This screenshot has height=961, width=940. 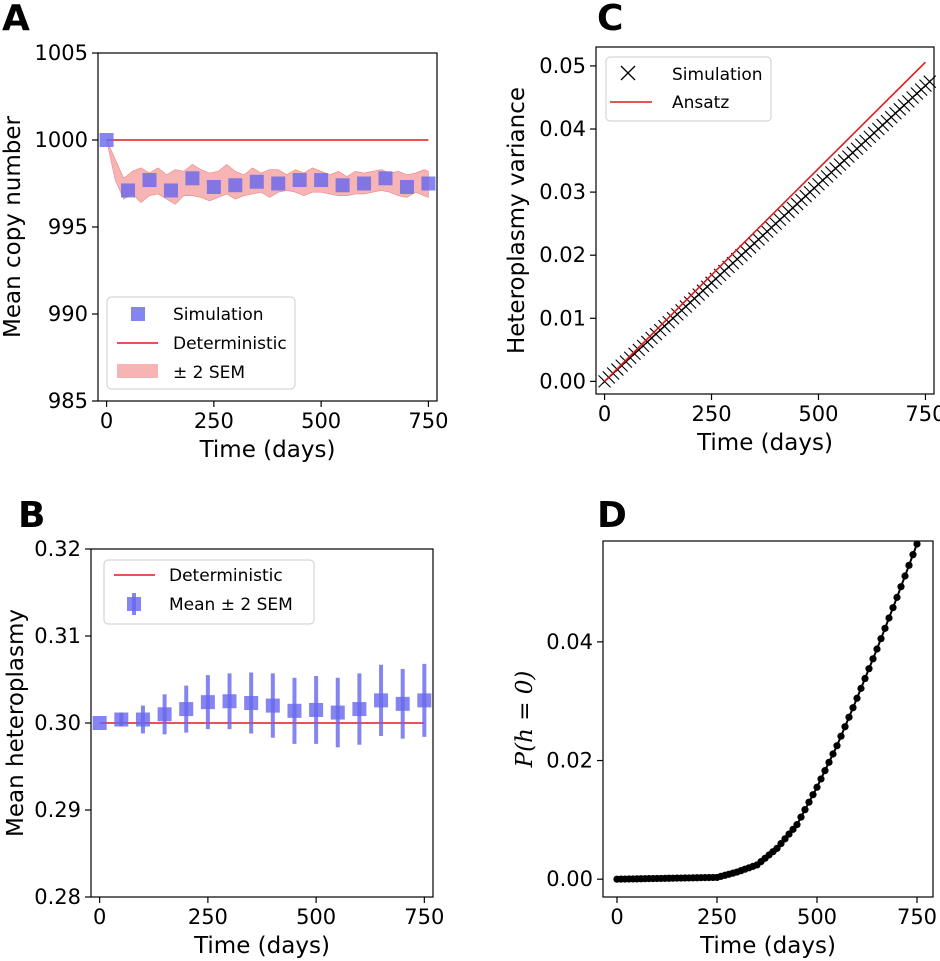 I want to click on panel-letter-a: A, so click(x=16, y=19).